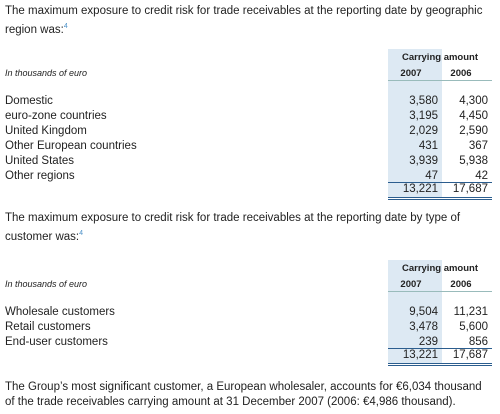 The height and width of the screenshot is (414, 500). I want to click on cell-value: 3,580, so click(423, 101).